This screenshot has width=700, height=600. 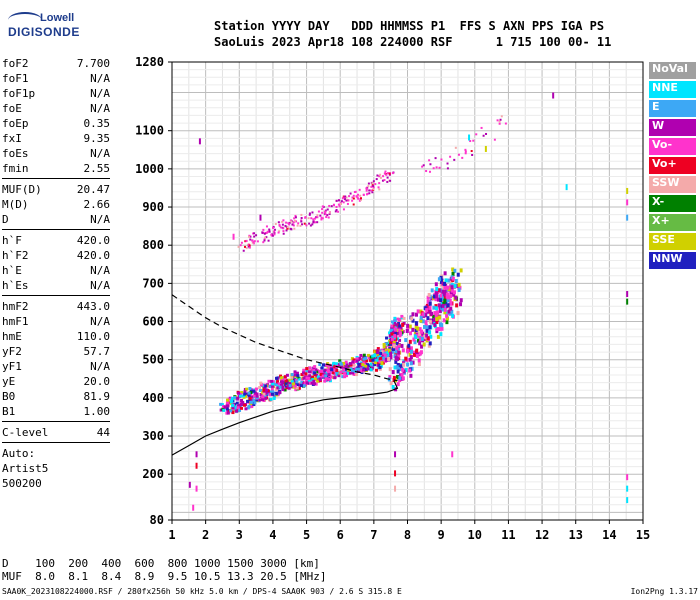 I want to click on param-label: yF2, so click(x=12, y=351).